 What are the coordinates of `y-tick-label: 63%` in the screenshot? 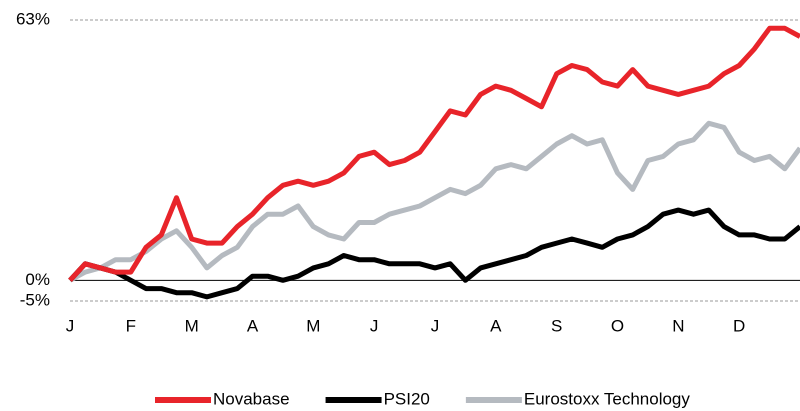 It's located at (33, 18).